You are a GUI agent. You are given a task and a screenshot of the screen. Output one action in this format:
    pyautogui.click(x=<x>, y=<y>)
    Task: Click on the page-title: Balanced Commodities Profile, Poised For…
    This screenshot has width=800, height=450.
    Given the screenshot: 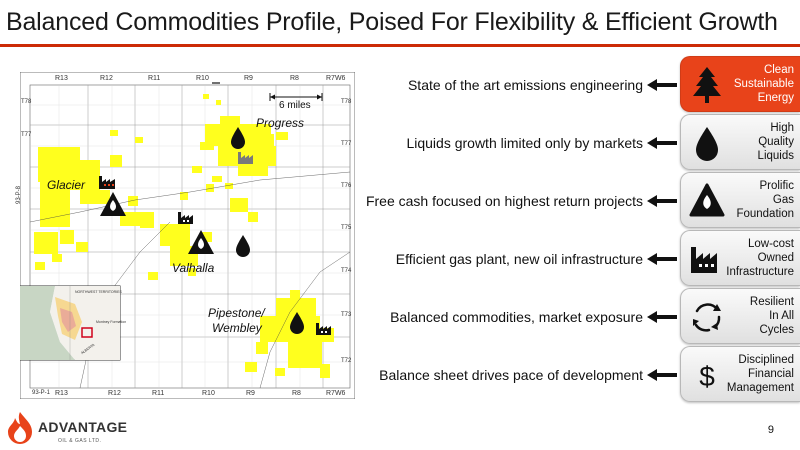 What is the action you would take?
    pyautogui.click(x=392, y=22)
    